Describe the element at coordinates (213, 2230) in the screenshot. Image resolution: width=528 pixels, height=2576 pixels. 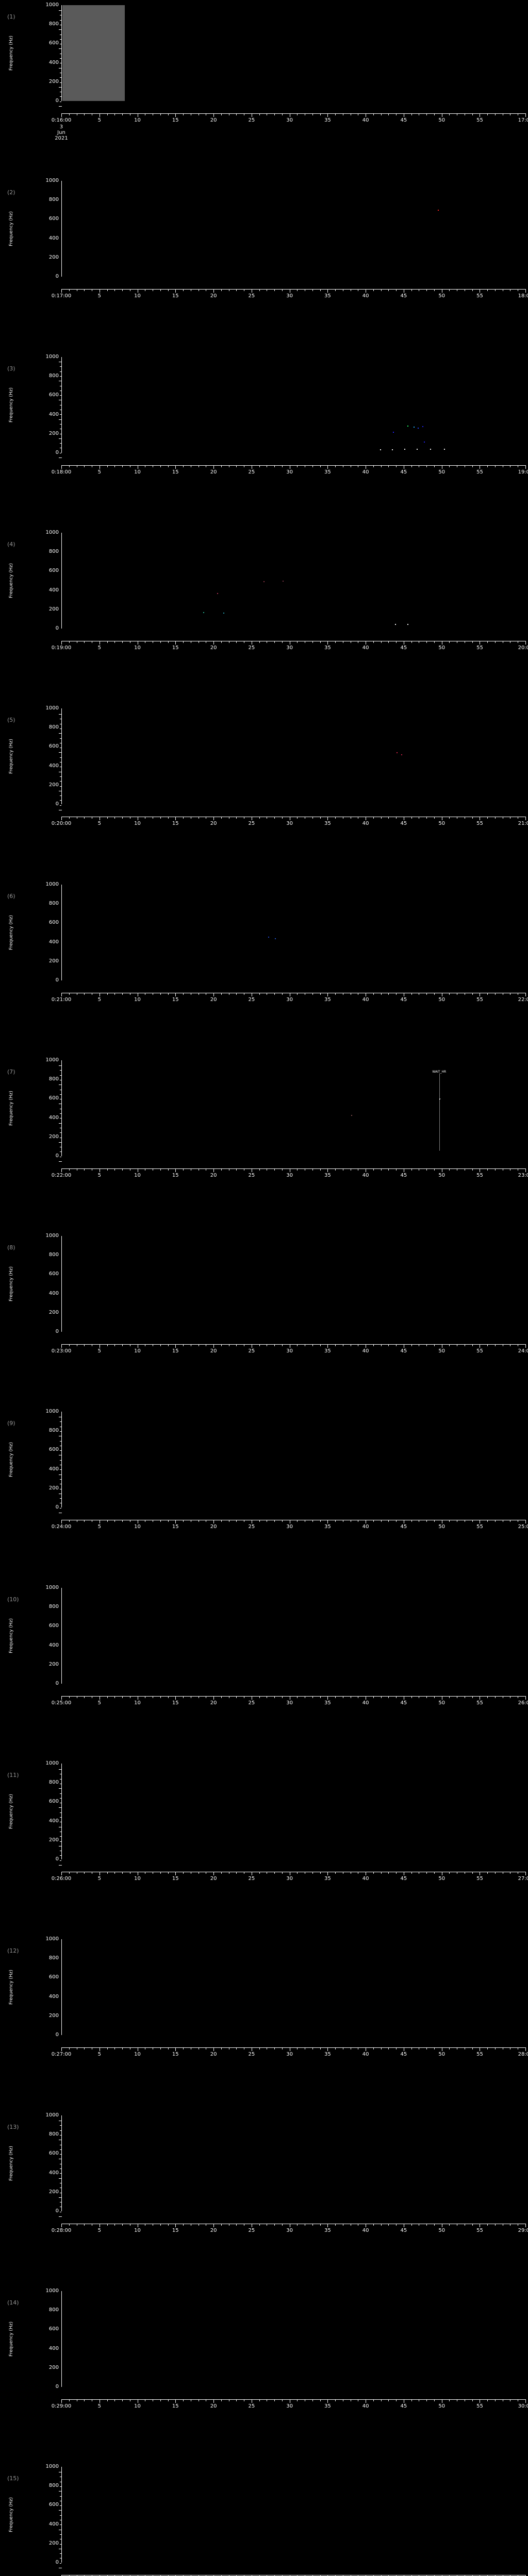
I see `x-tick-label: 20` at that location.